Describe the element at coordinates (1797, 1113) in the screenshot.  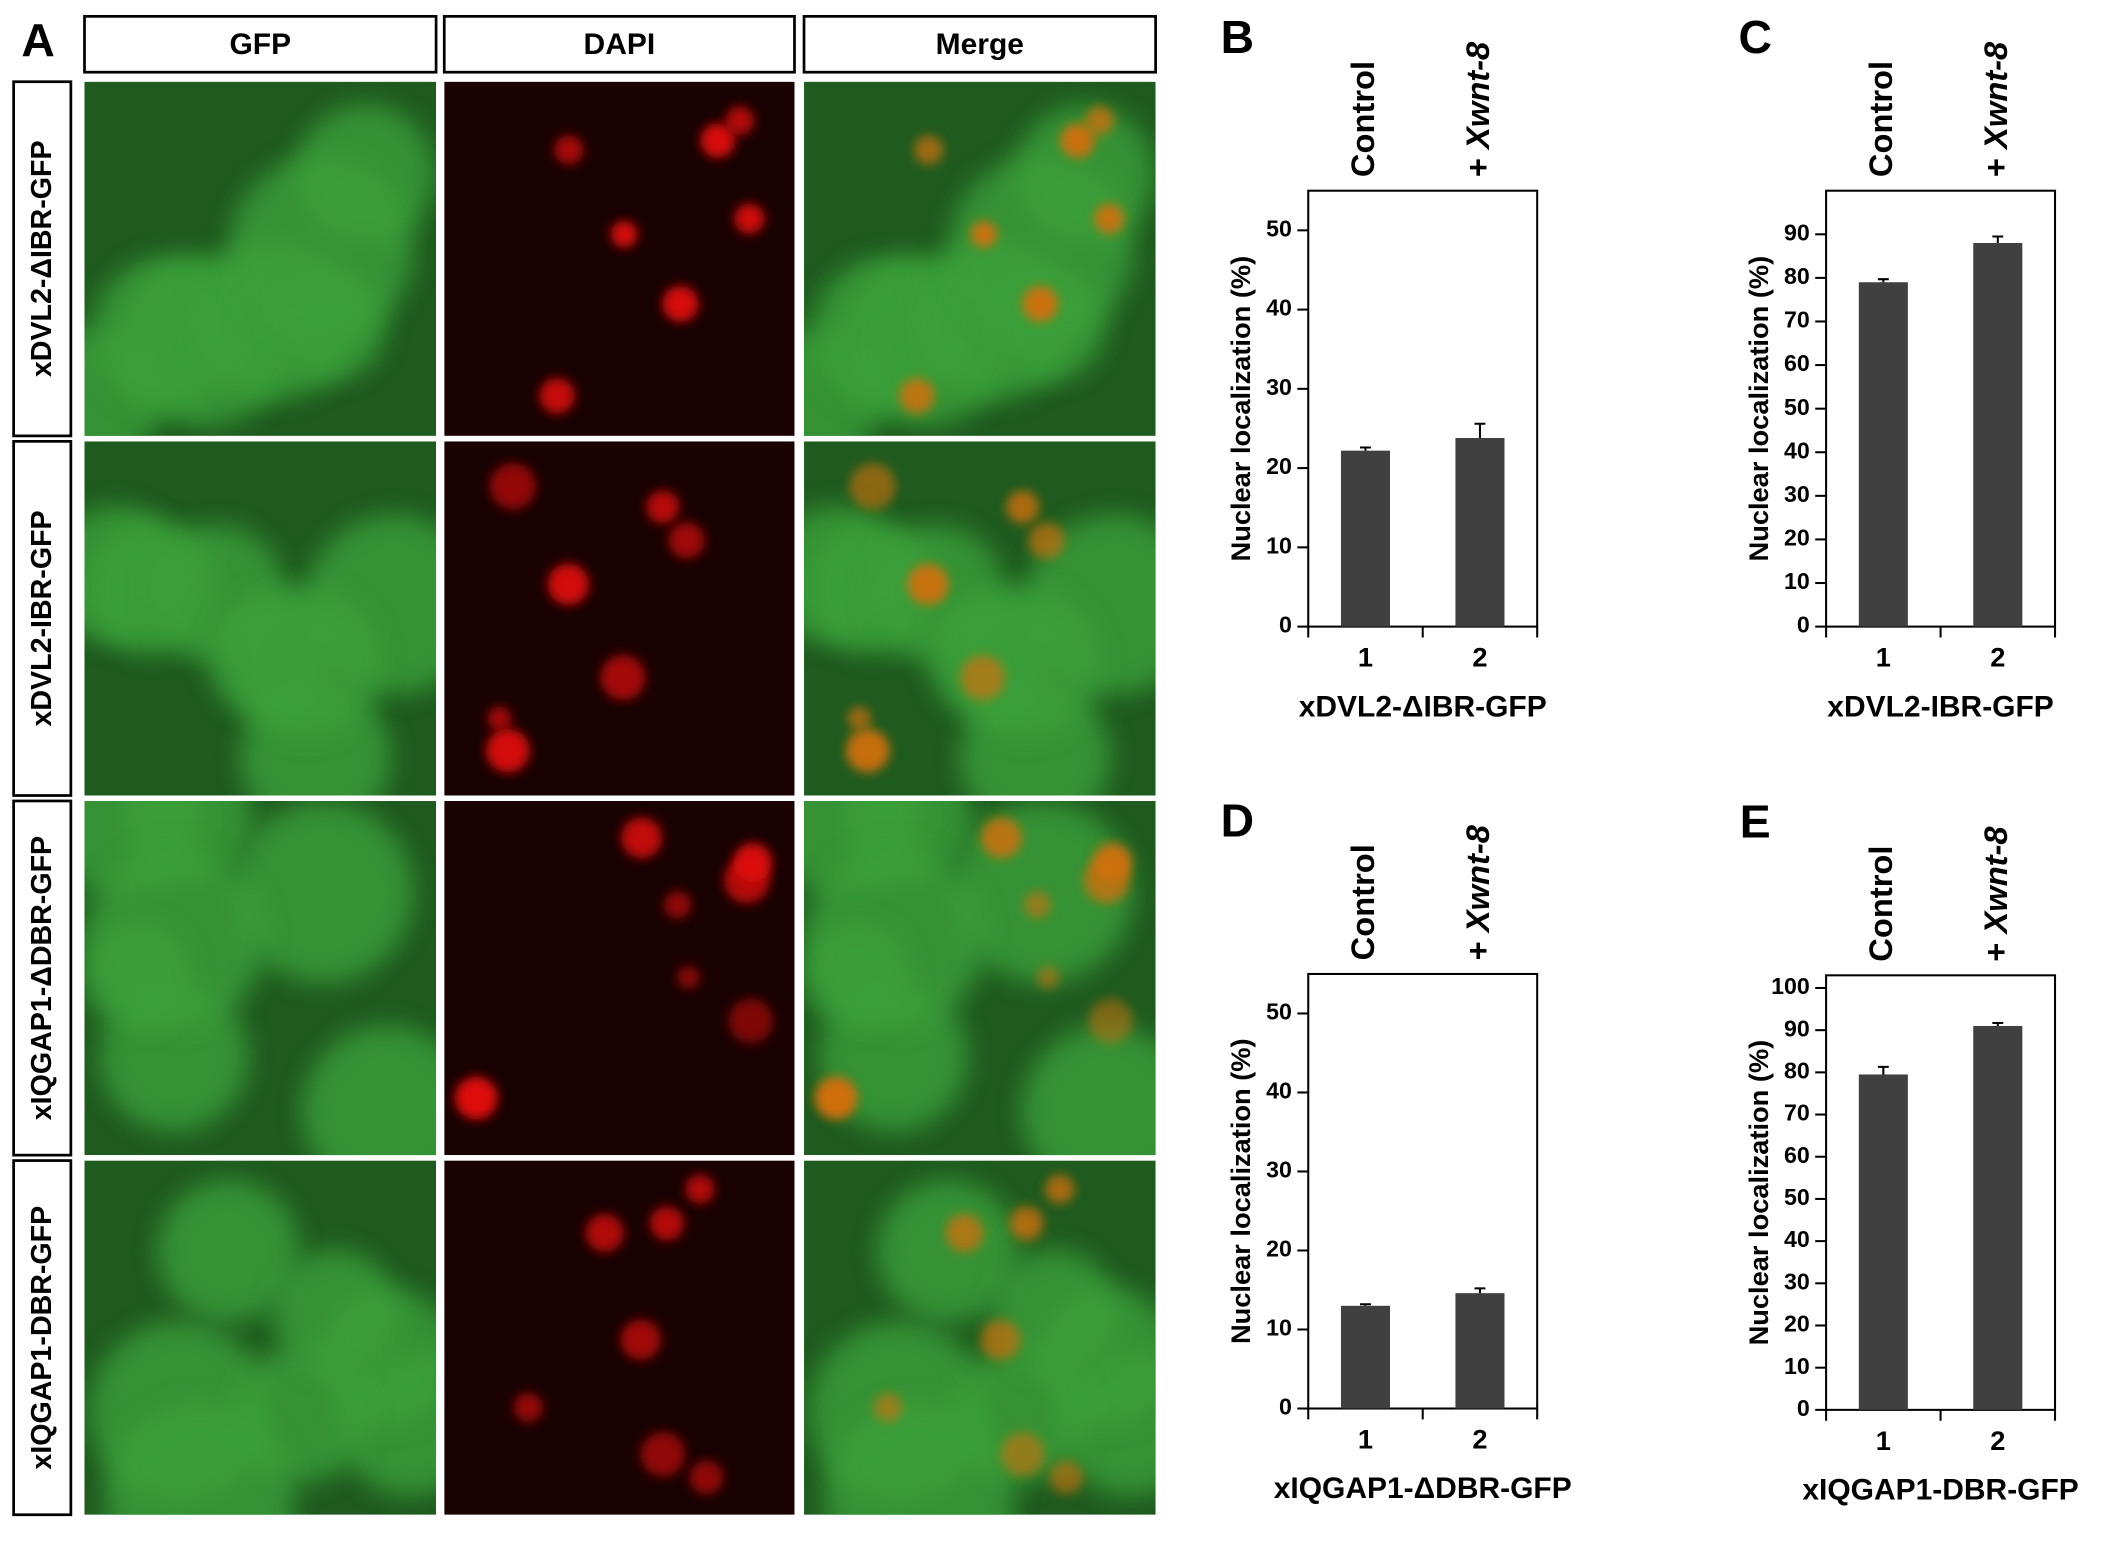
I see `y-tick-label: 70` at that location.